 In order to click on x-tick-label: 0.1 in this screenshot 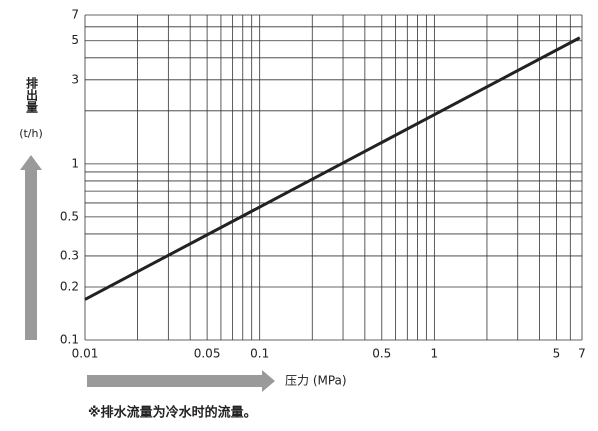, I will do `click(259, 354)`.